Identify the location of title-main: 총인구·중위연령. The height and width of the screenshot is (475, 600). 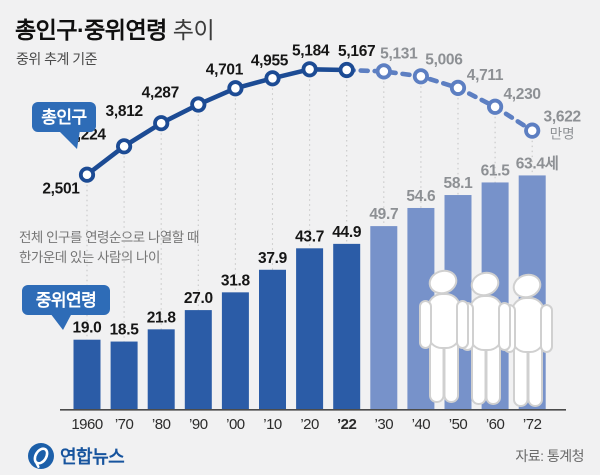
(91, 30).